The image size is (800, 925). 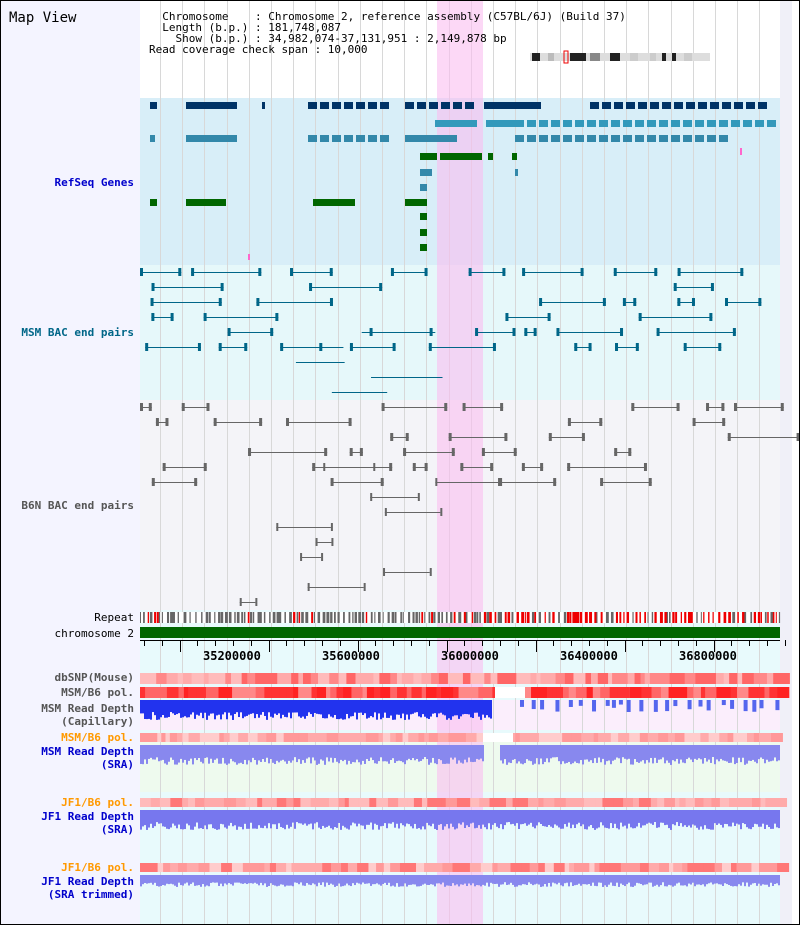 I want to click on b6n-bac-label: B6N BAC end pairs, so click(x=77, y=505).